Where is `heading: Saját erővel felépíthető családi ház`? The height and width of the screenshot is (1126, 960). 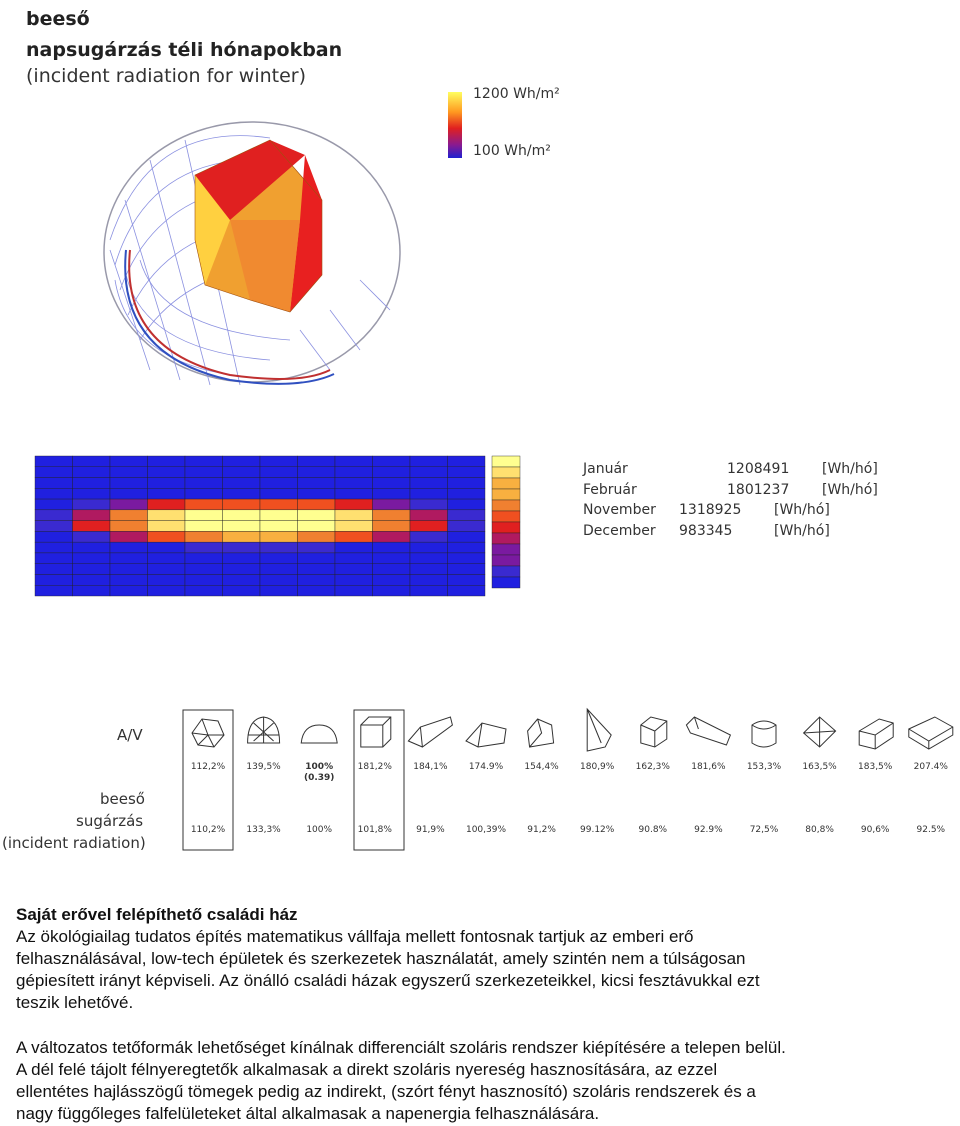 heading: Saját erővel felépíthető családi ház is located at coordinates (157, 914).